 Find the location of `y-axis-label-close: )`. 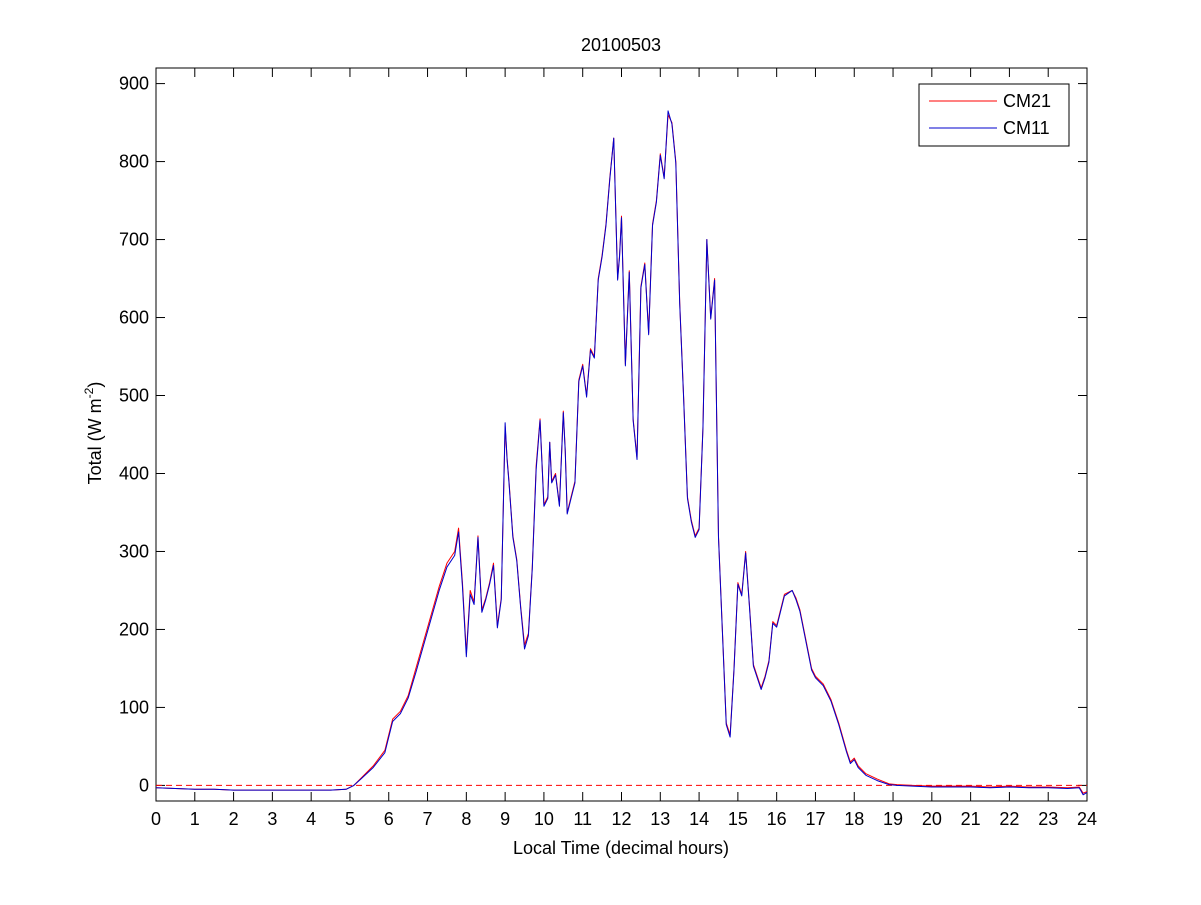

y-axis-label-close: ) is located at coordinates (95, 385).